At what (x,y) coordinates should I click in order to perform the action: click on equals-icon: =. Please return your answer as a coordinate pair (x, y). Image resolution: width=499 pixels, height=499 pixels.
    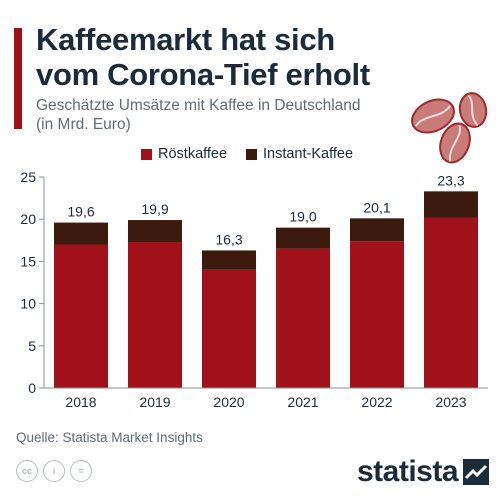
    Looking at the image, I should click on (81, 471).